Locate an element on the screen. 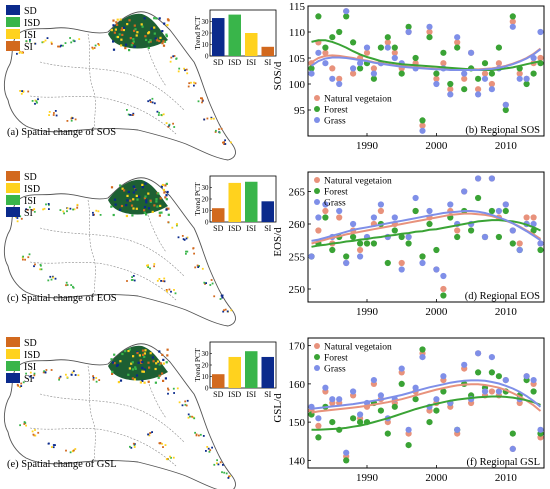 This screenshot has height=489, width=550. xtick-label: 2010 is located at coordinates (506, 146).